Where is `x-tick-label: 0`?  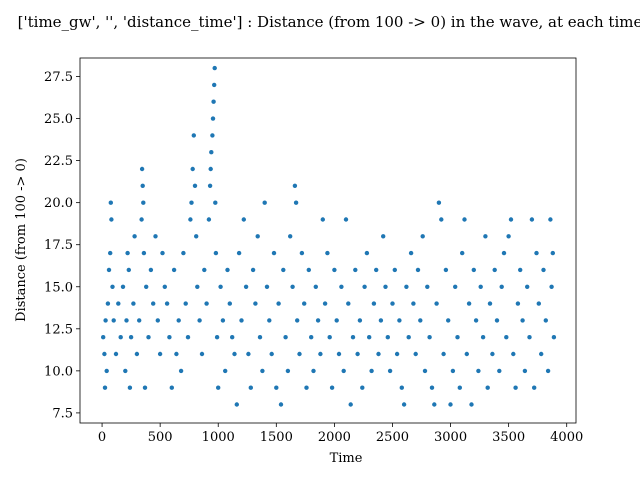
x-tick-label: 0 is located at coordinates (102, 437).